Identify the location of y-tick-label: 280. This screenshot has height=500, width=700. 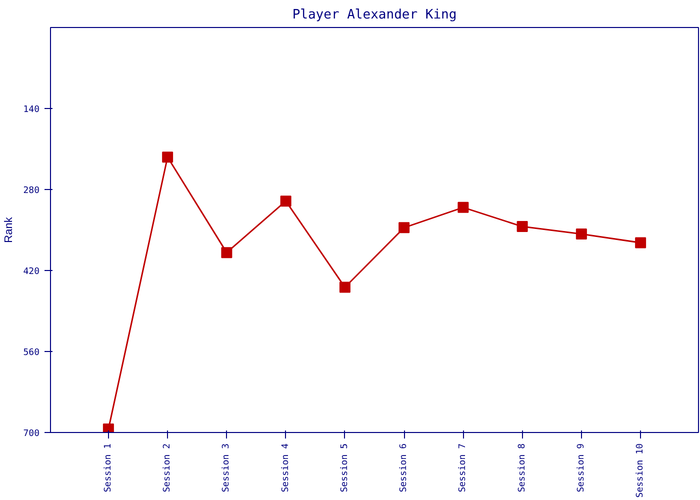
(31, 191).